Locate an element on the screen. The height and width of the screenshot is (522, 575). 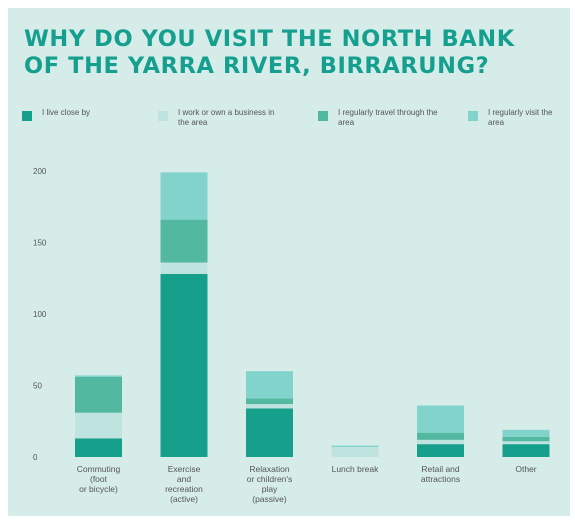
chart-title-line-2: OF THE YARRA RIVER, BIRRARUNG? is located at coordinates (257, 66).